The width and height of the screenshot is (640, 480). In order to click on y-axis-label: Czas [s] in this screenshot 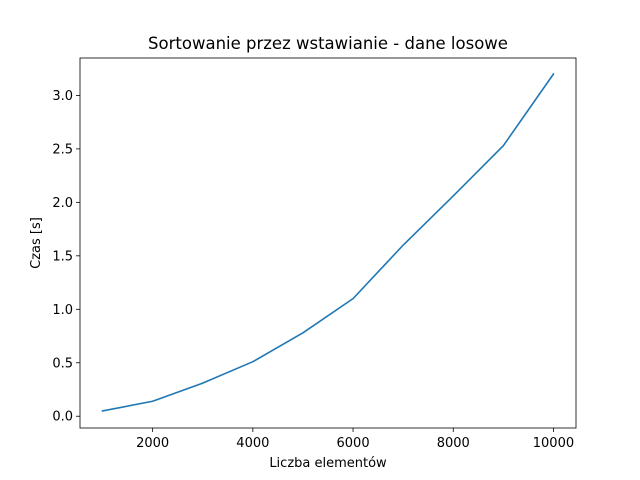, I will do `click(36, 243)`.